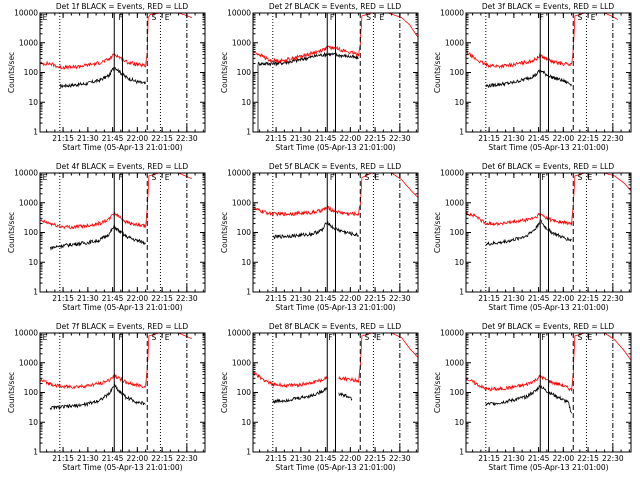  What do you see at coordinates (345, 396) in the screenshot?
I see `series-events-segment` at bounding box center [345, 396].